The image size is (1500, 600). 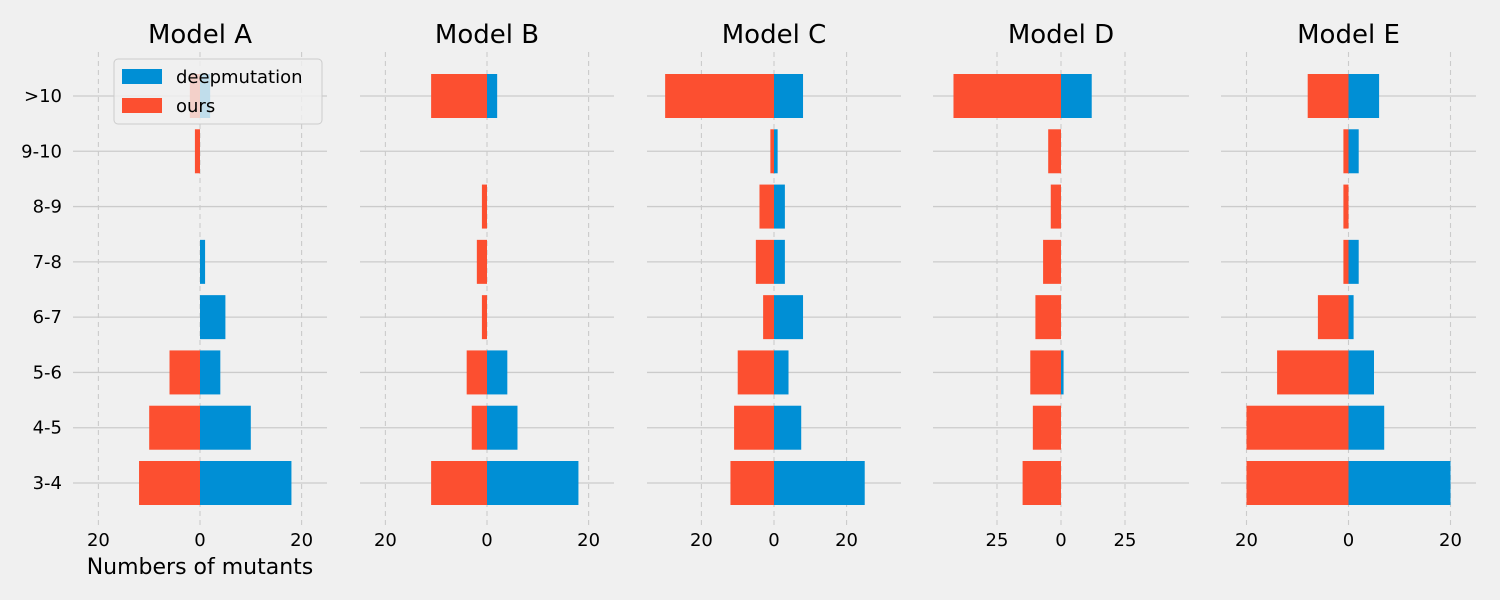 What do you see at coordinates (47, 372) in the screenshot?
I see `y-tick-label: 5-6` at bounding box center [47, 372].